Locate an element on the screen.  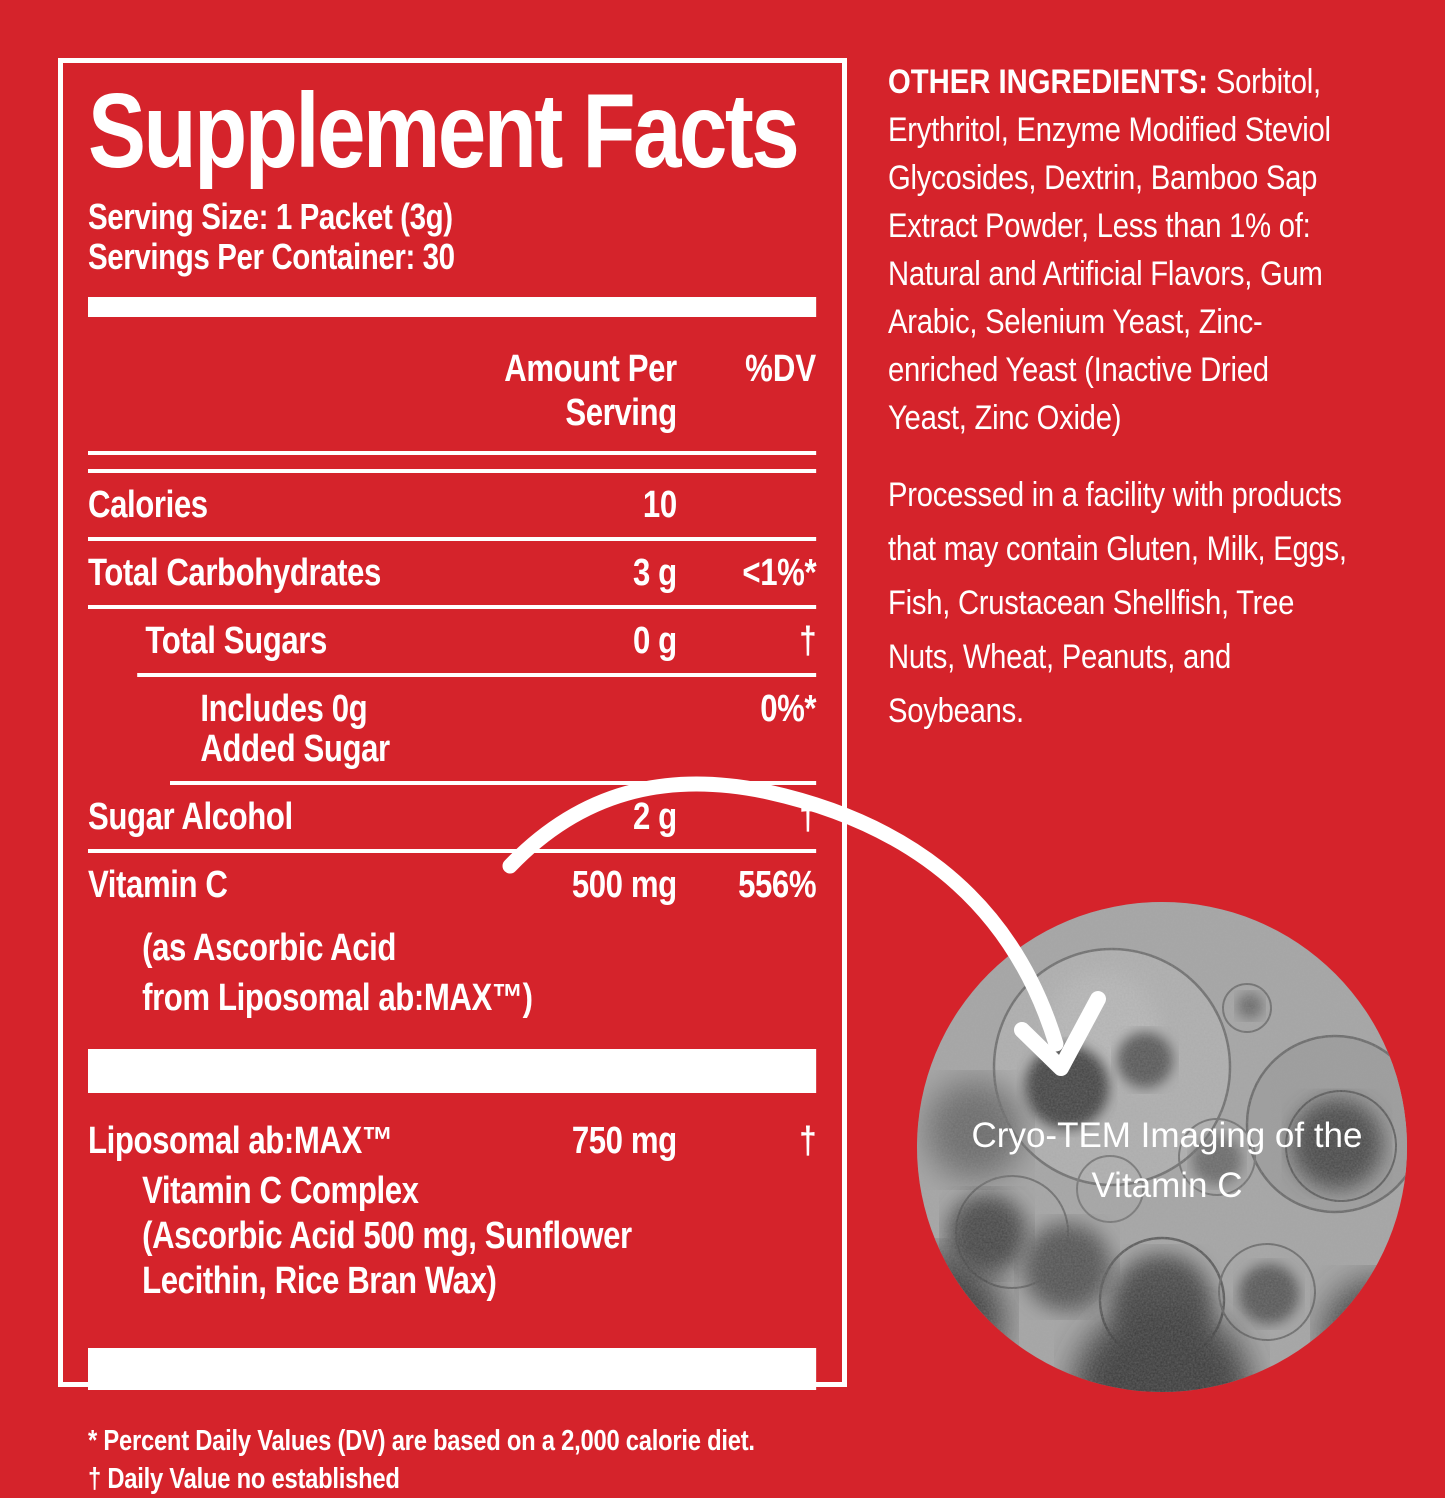
nutrient-name: Liposomal ab:MAX™ is located at coordinates (240, 1141).